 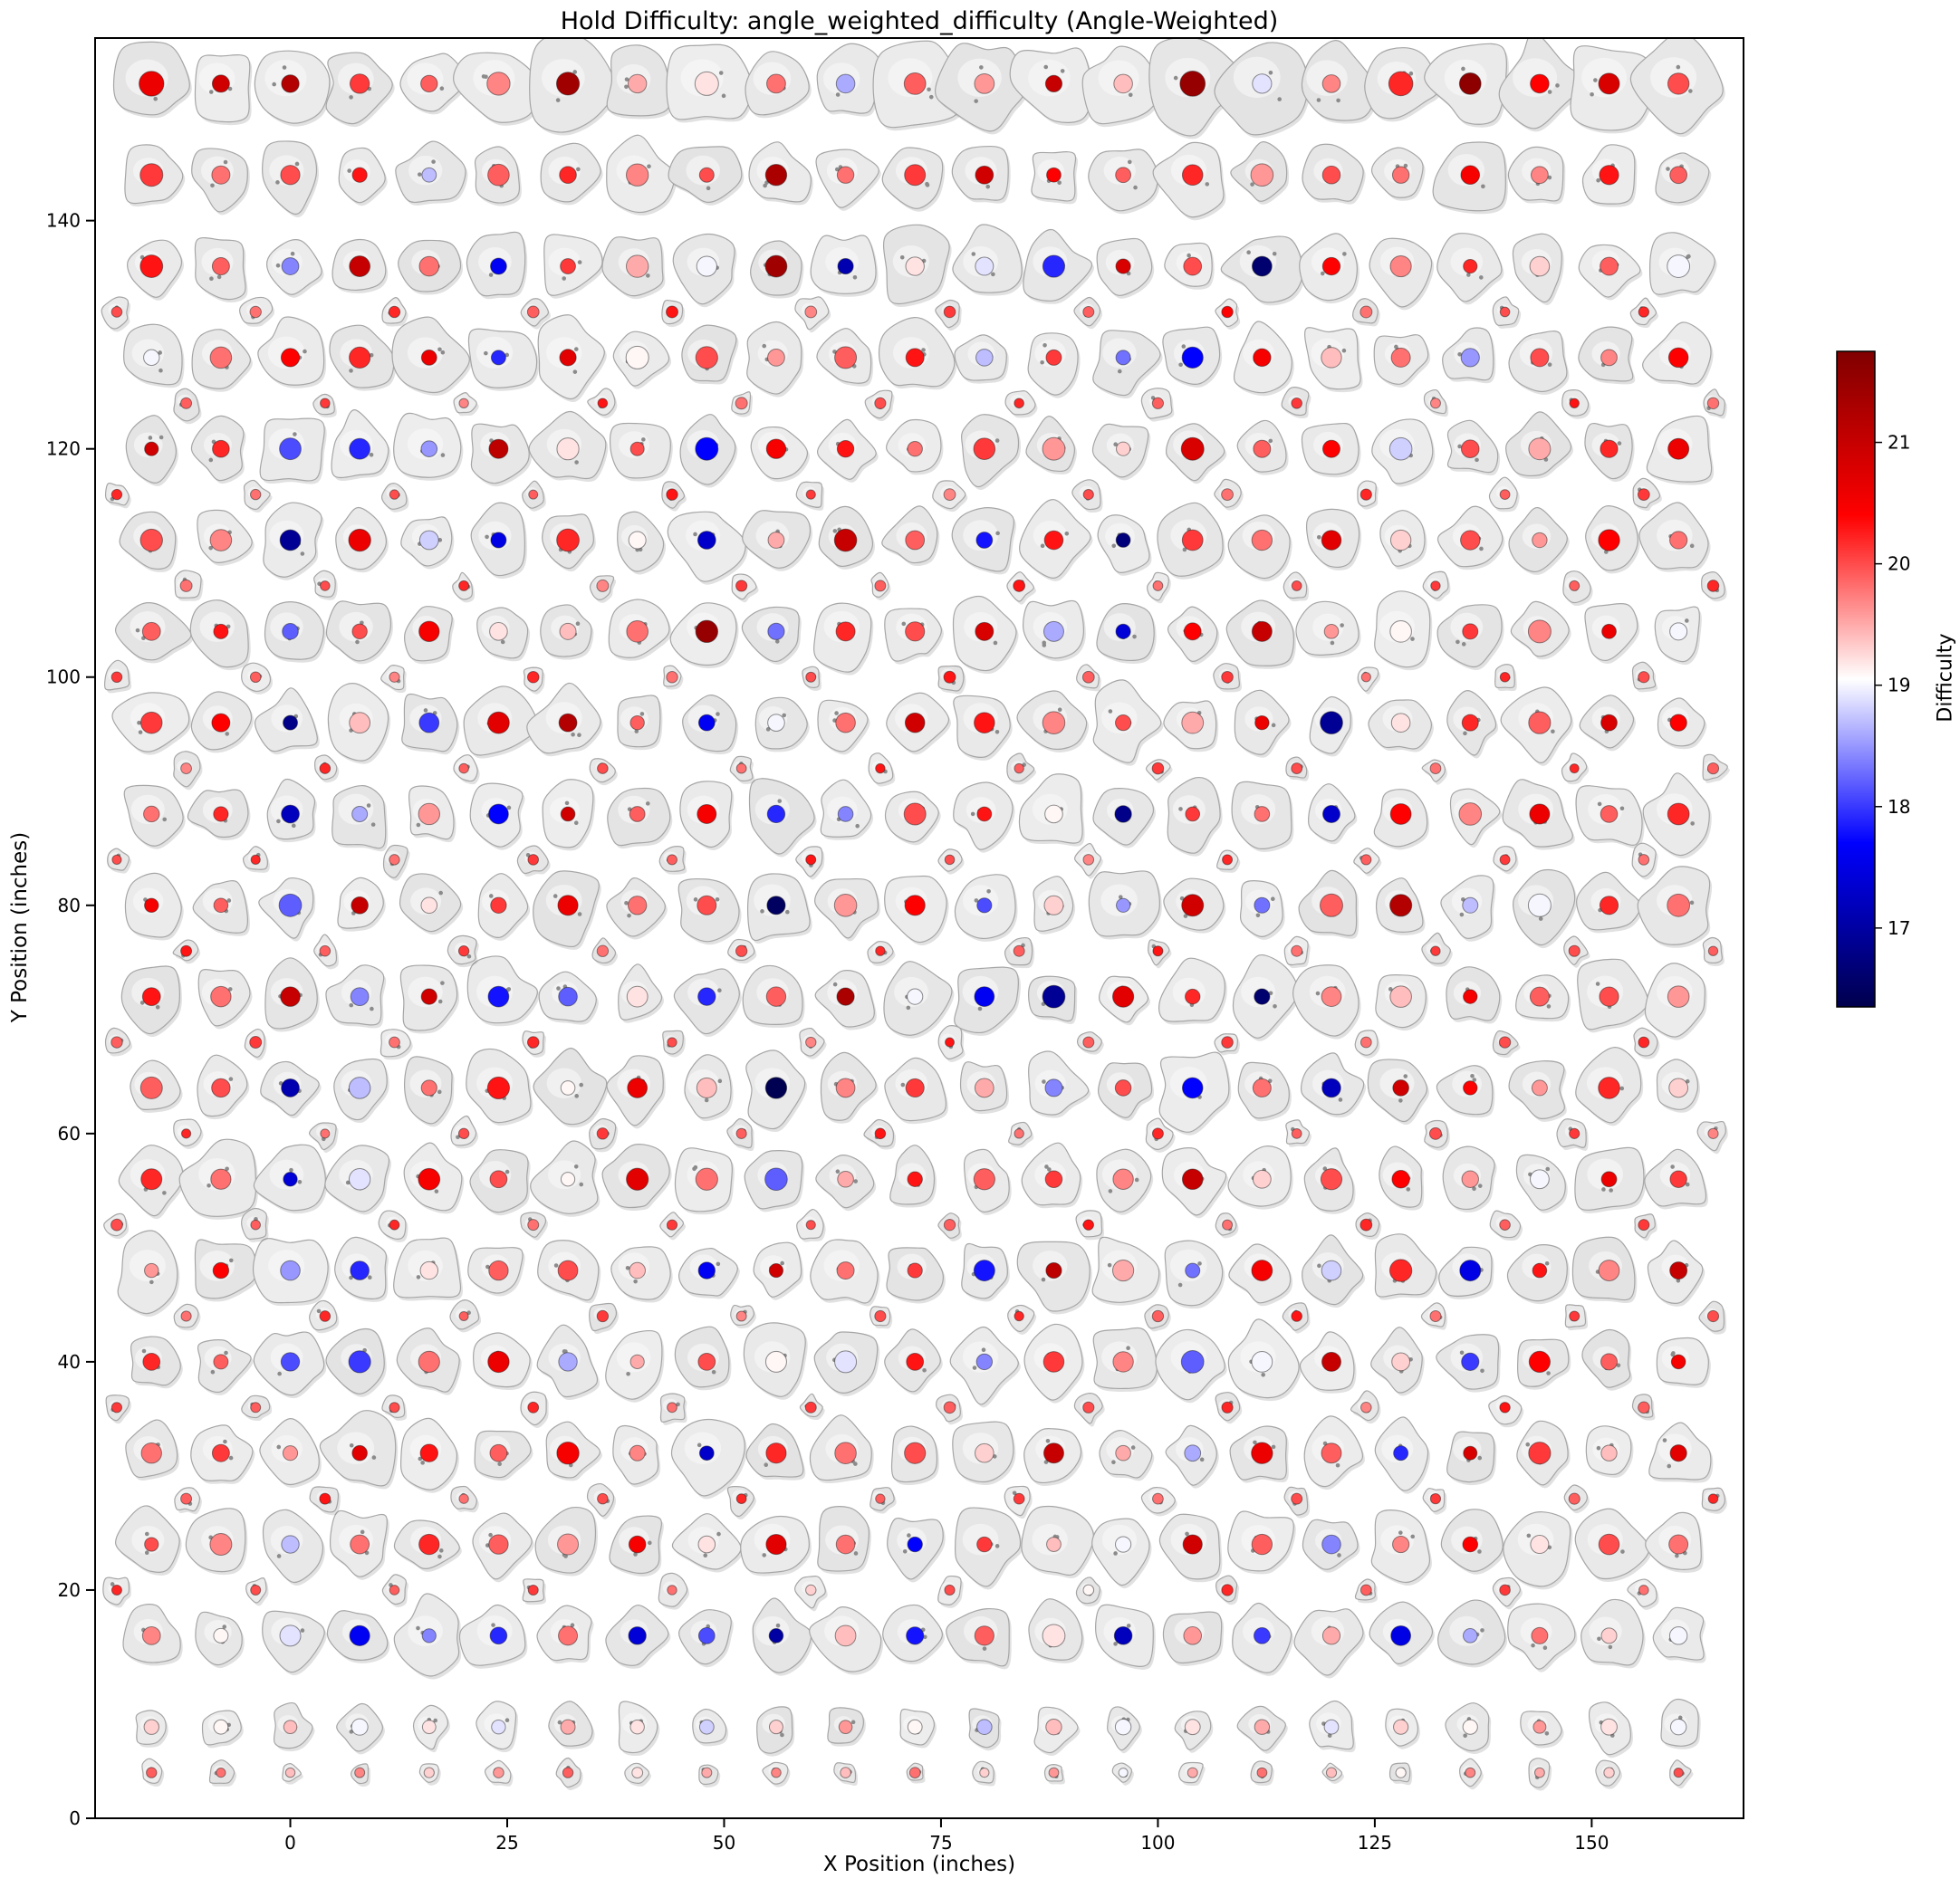 I want to click on svg-text: 80, so click(x=69, y=906).